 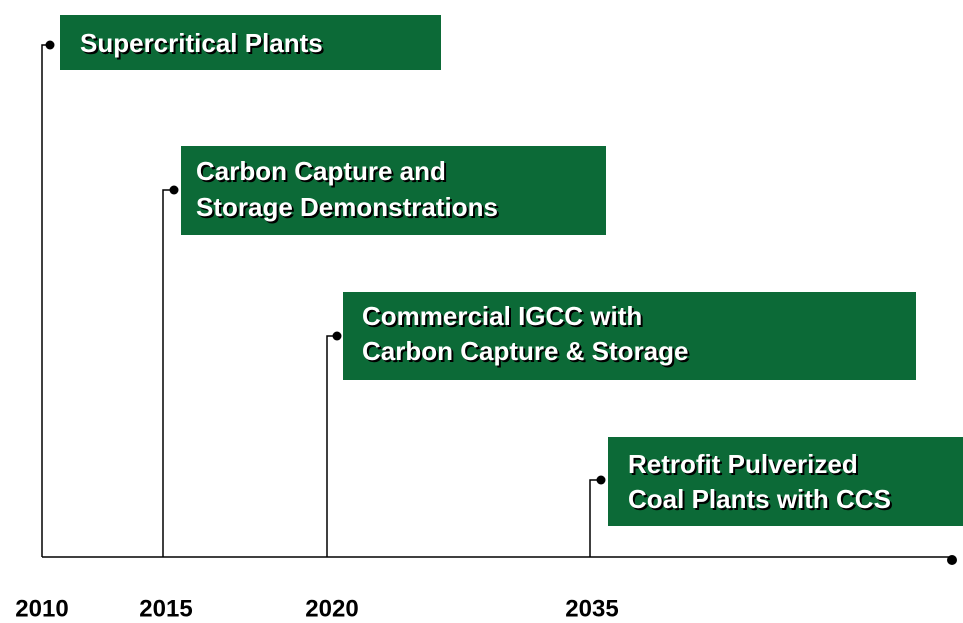 I want to click on milestone-text: Supercritical Plants, so click(x=201, y=43).